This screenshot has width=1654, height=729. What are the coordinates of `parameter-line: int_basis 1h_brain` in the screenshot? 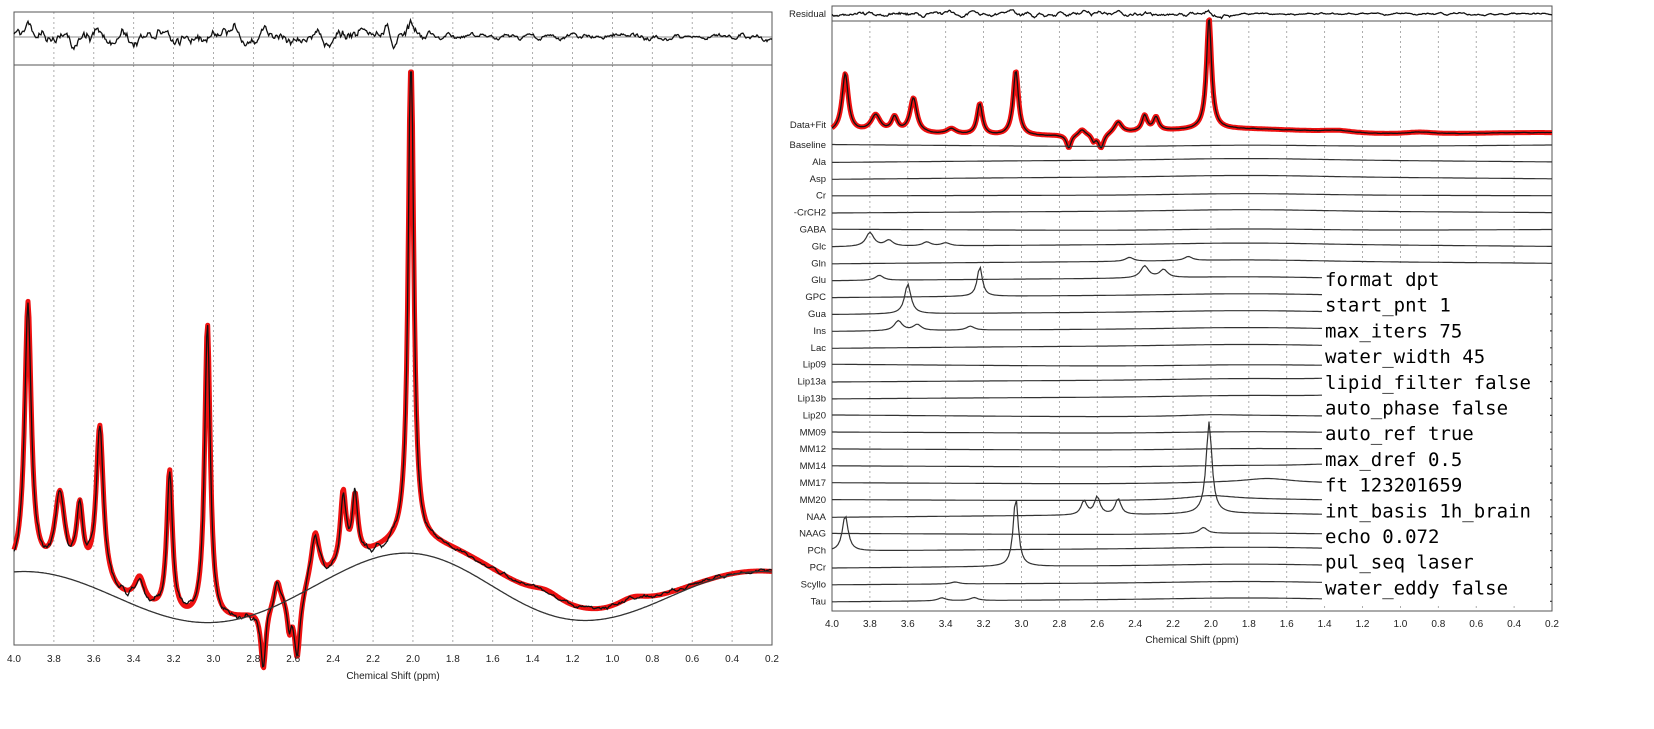 It's located at (1428, 511).